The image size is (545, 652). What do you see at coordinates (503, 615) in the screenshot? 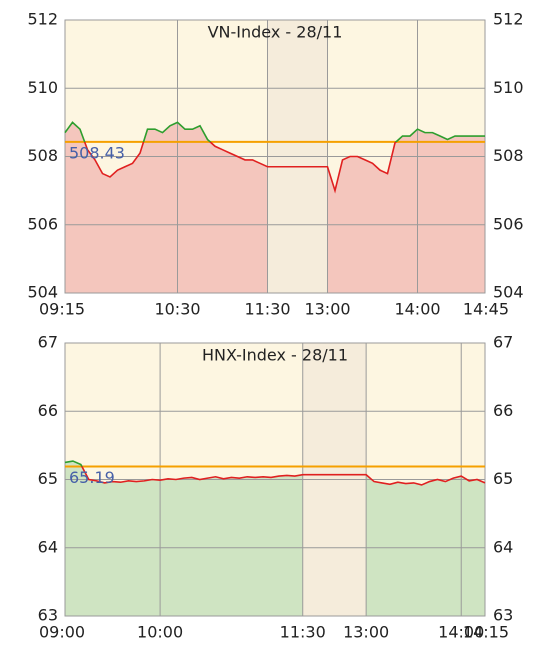
I see `y2-tick-label: 63` at bounding box center [503, 615].